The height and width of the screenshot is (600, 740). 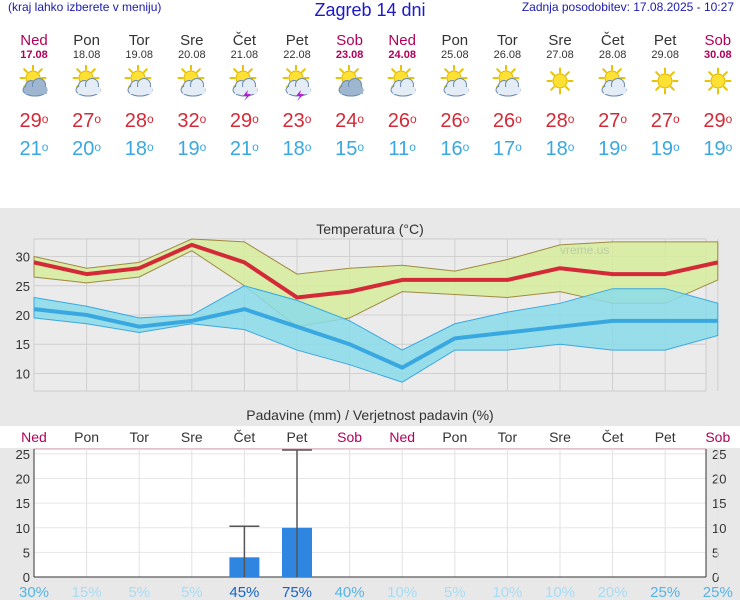 I want to click on day-date: 22.08, so click(x=297, y=55).